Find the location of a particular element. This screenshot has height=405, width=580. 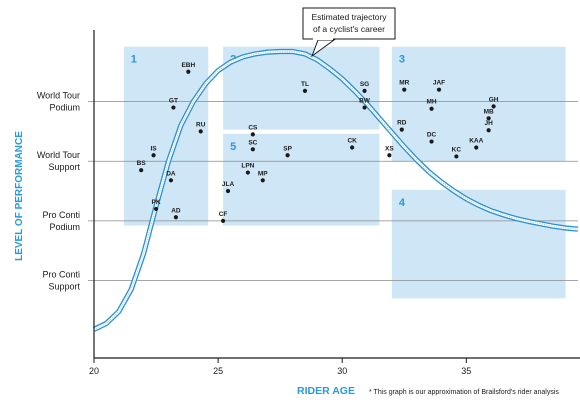

zone-1-label: 1 is located at coordinates (134, 60).